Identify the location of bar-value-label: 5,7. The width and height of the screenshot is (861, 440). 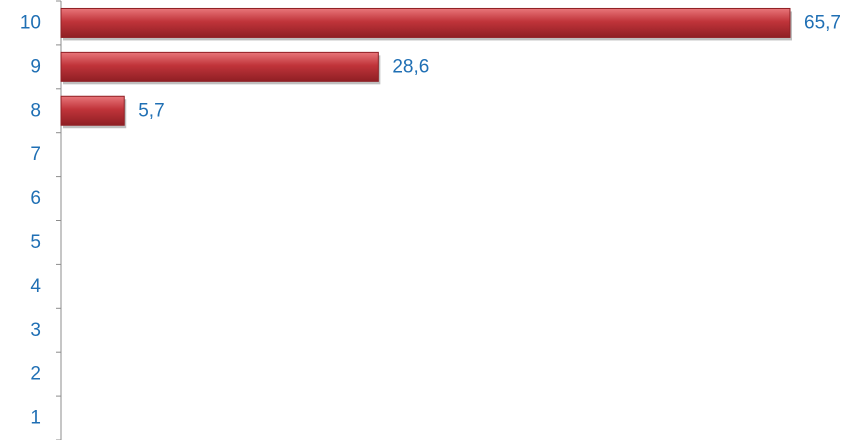
(151, 110).